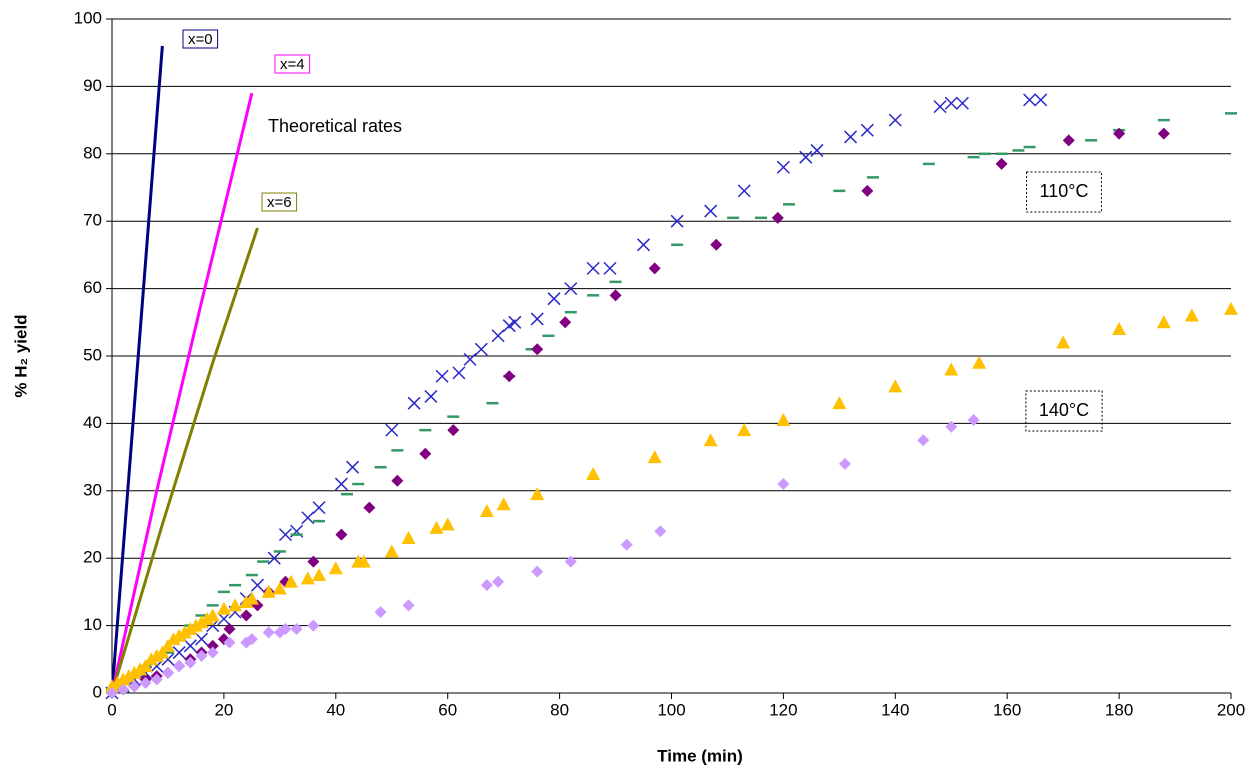 The width and height of the screenshot is (1255, 779). I want to click on theoretical-line, so click(137, 369).